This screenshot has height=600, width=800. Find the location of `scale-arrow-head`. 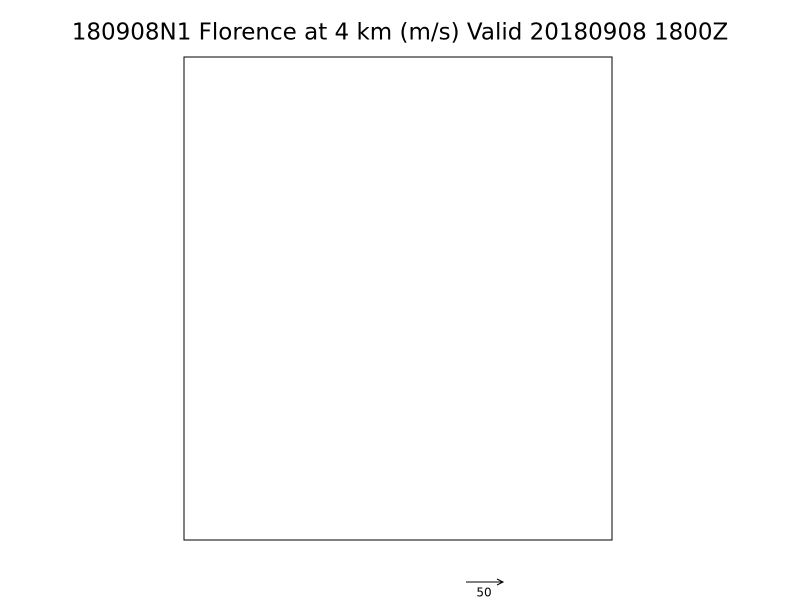

scale-arrow-head is located at coordinates (500, 582).